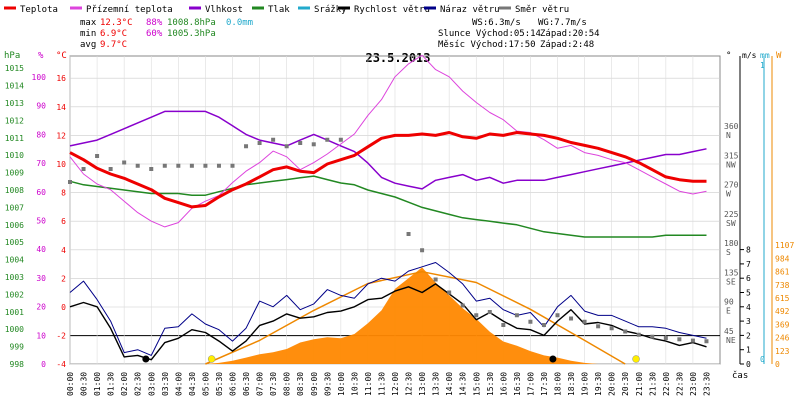 Image resolution: width=800 pixels, height=404 pixels. What do you see at coordinates (205, 384) in the screenshot?
I see `x-tick-label: 05:00` at bounding box center [205, 384].